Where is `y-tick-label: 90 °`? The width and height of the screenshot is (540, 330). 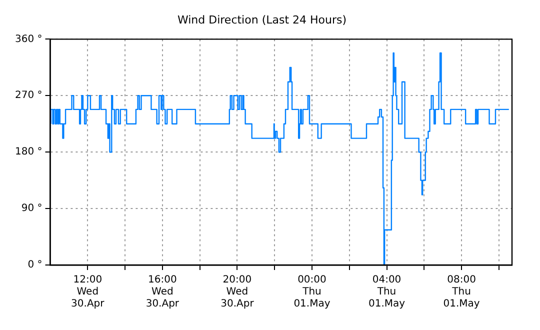
y-tick-label: 90 ° is located at coordinates (31, 208).